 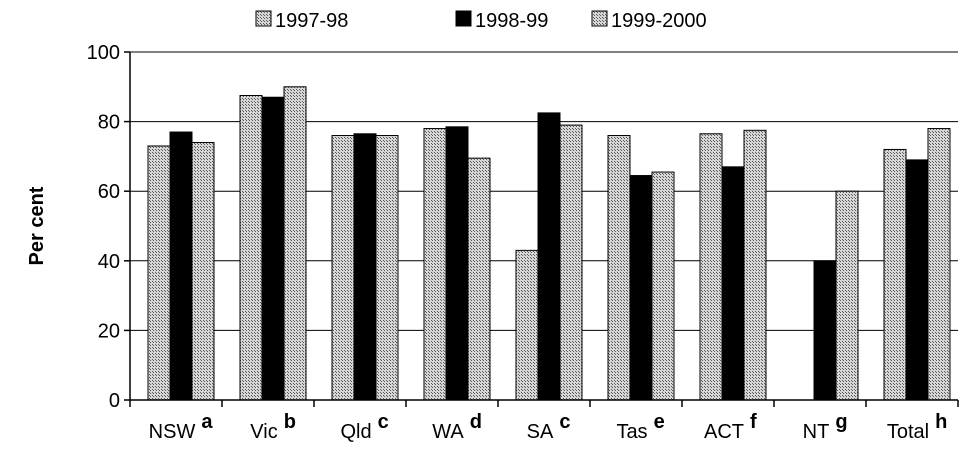 I want to click on y-tick-labels: 0 20 40 60 80 100, so click(x=103, y=227).